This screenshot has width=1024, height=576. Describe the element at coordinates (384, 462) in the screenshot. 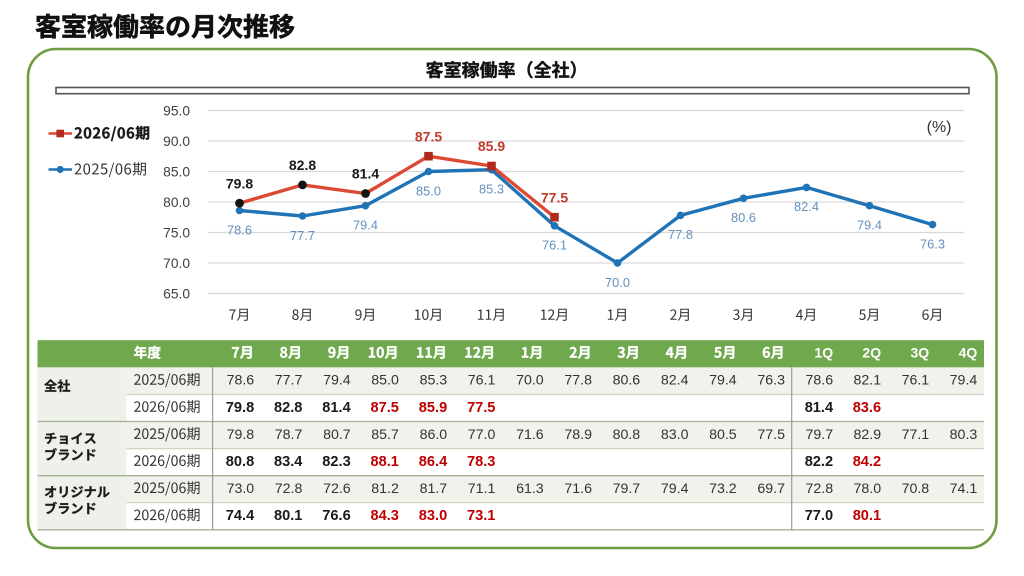

I see `svg-text: 88.1` at that location.